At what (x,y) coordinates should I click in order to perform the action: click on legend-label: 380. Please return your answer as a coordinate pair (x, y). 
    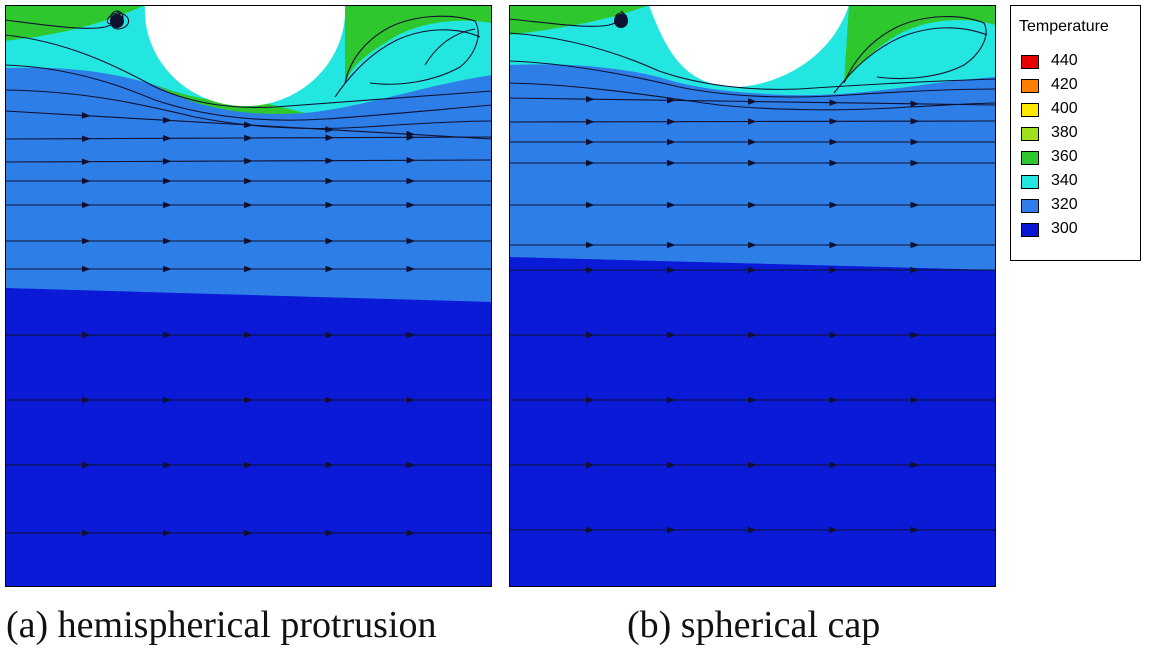
    Looking at the image, I should click on (1064, 132).